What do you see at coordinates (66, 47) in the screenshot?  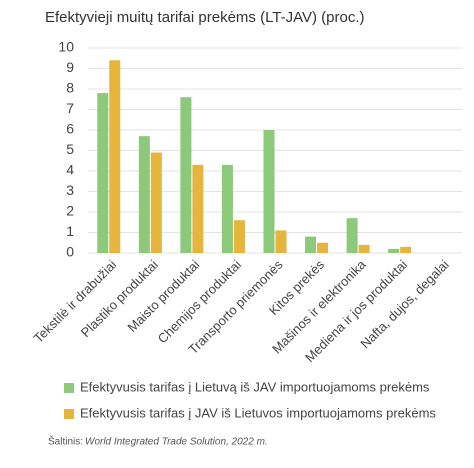 I see `y-tick-label: 10` at bounding box center [66, 47].